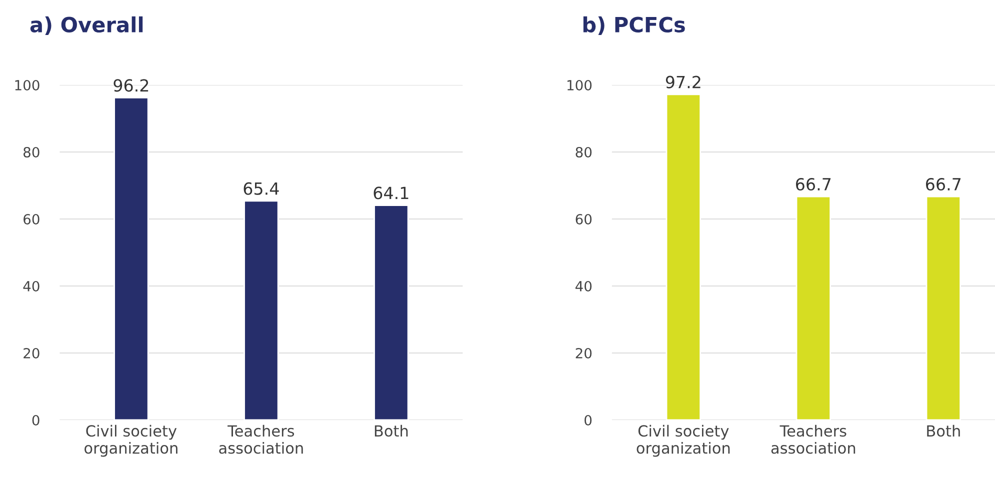 The width and height of the screenshot is (995, 500). What do you see at coordinates (86, 25) in the screenshot?
I see `chart-title: a) Overall` at bounding box center [86, 25].